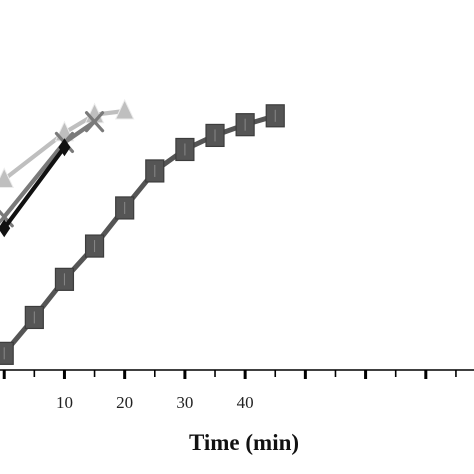 This screenshot has width=474, height=474. I want to click on x-tick-label: 10, so click(64, 402).